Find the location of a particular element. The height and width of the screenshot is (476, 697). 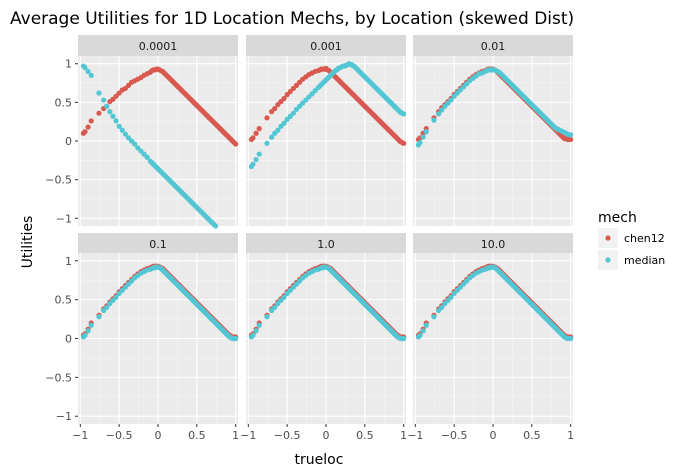

x-axis-title: trueloc is located at coordinates (319, 460).